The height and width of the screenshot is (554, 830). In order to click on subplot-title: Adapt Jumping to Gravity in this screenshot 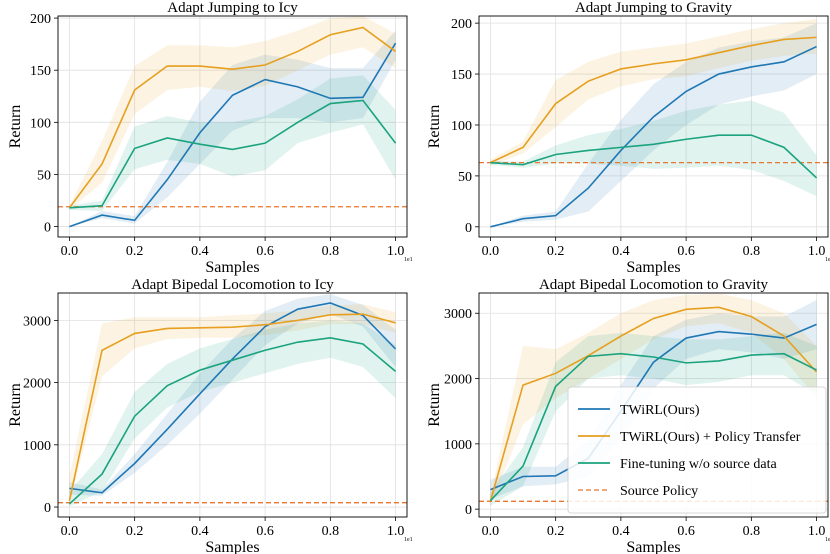, I will do `click(654, 8)`.